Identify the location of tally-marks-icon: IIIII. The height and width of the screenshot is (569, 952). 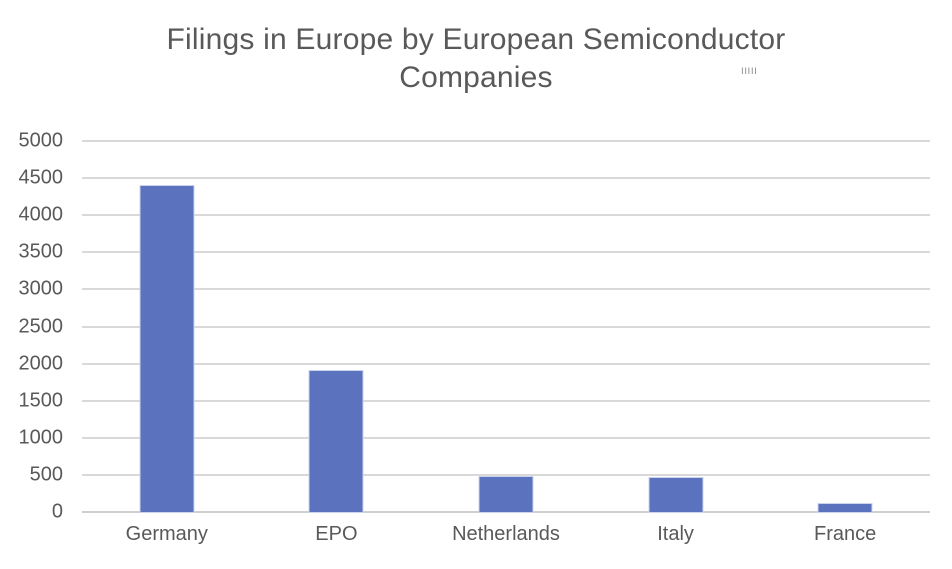
(749, 71).